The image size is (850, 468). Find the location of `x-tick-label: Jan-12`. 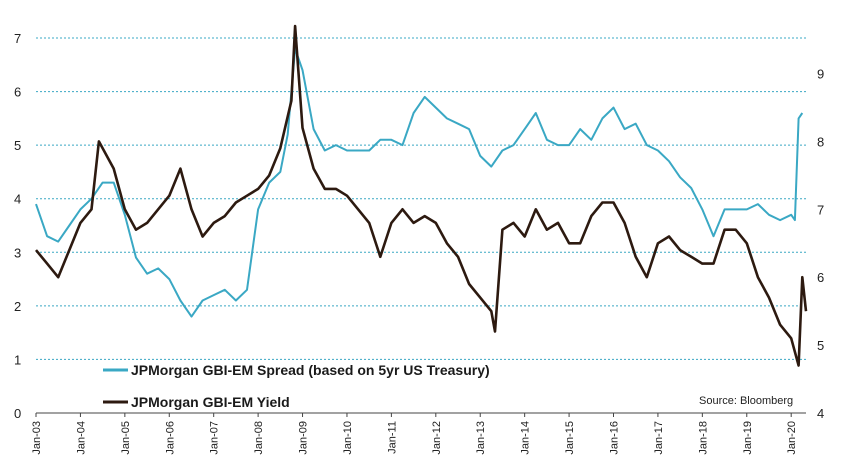

x-tick-label: Jan-12 is located at coordinates (437, 438).